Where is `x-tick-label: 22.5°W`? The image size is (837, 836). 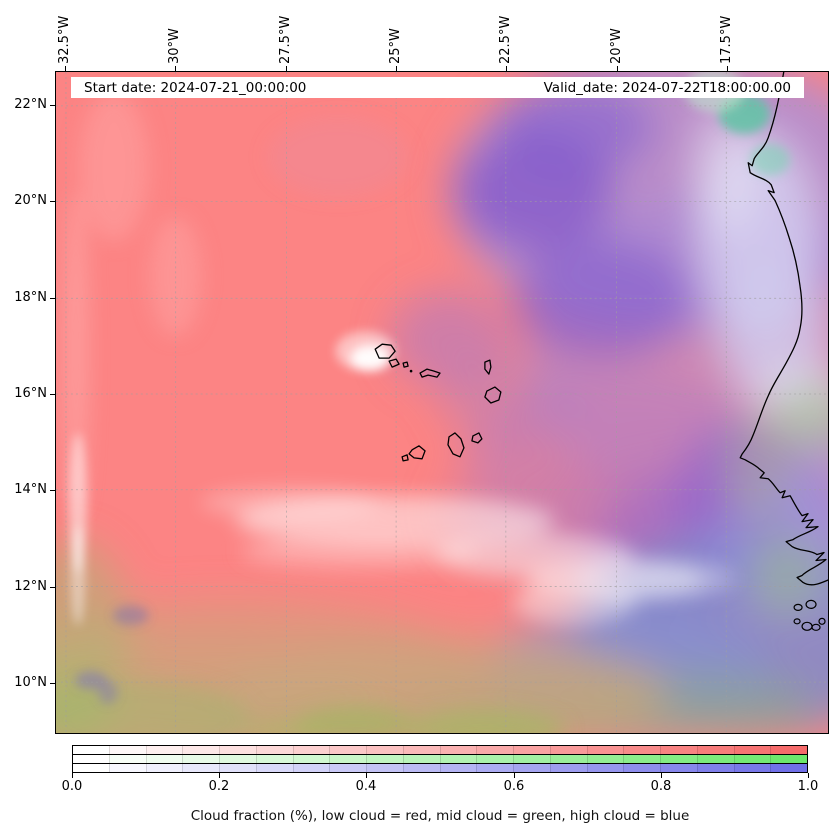
x-tick-label: 22.5°W is located at coordinates (505, 39).